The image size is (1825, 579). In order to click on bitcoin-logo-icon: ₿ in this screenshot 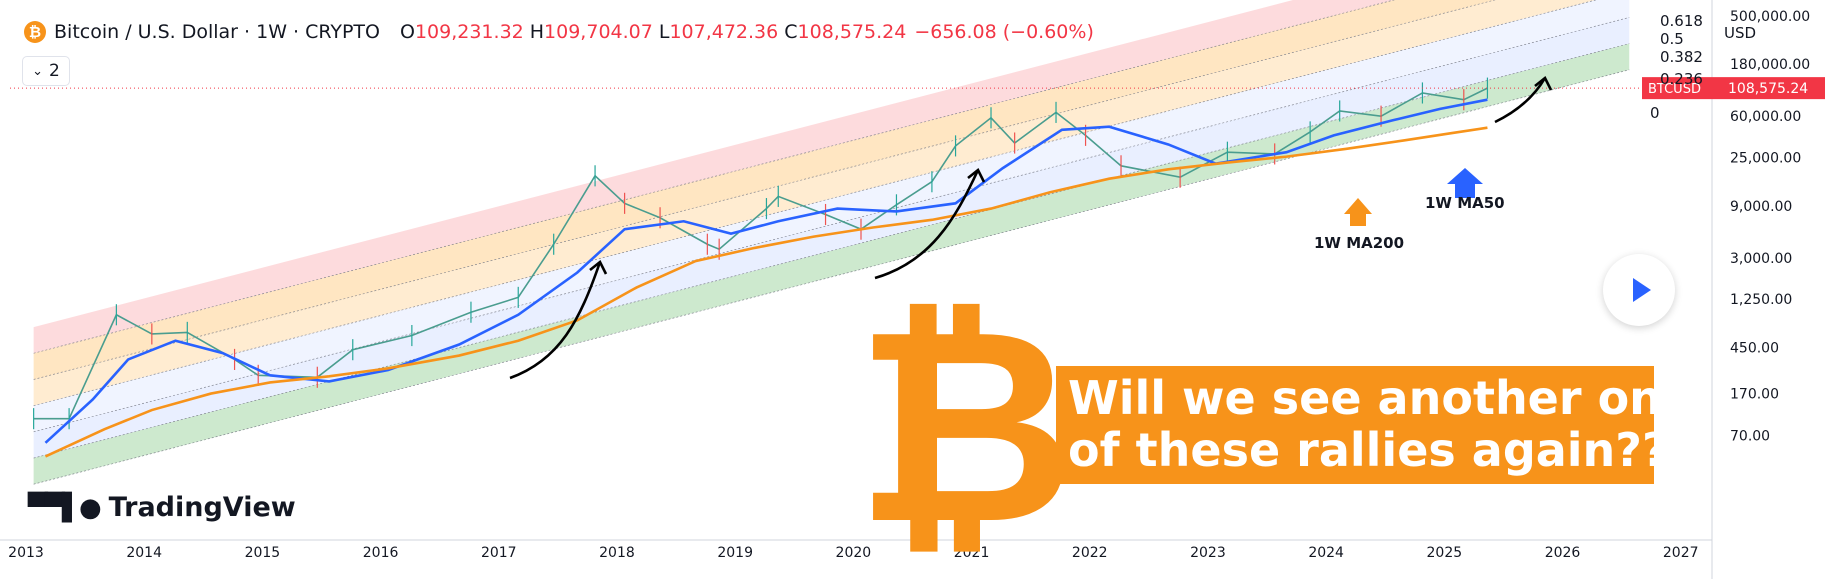, I will do `click(965, 424)`.